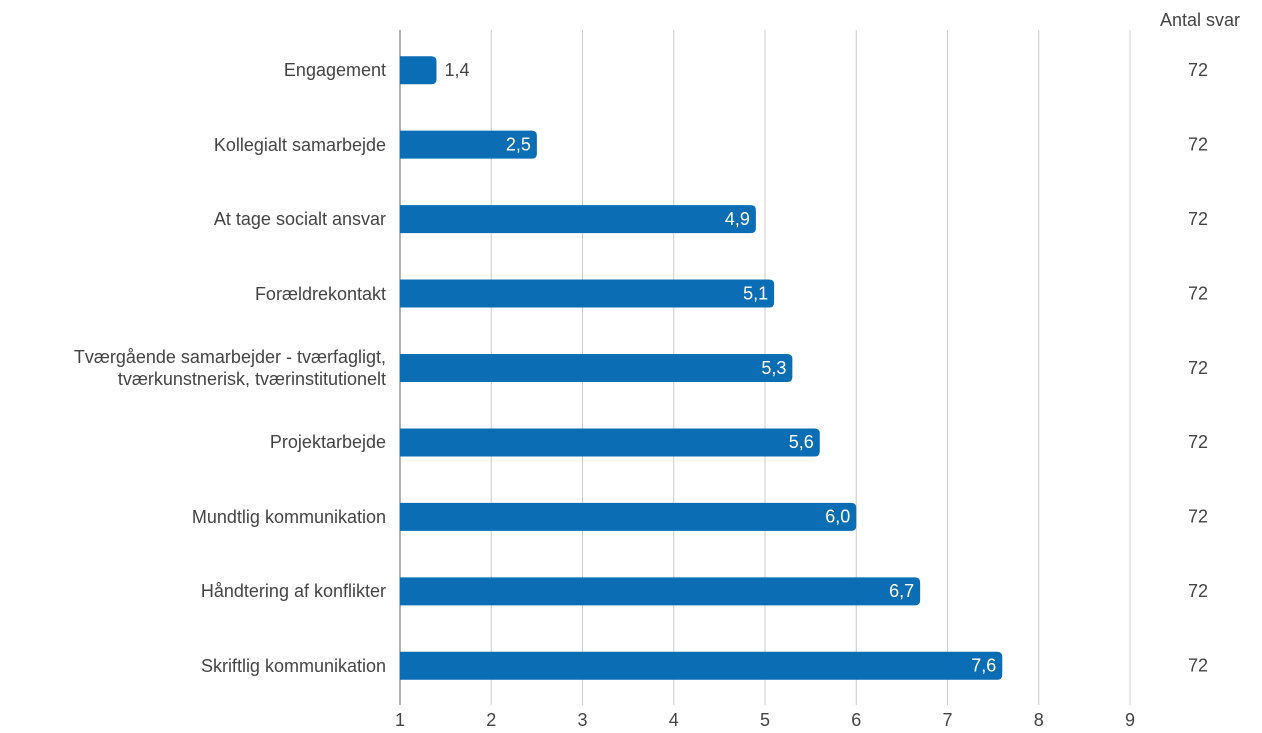 This screenshot has height=733, width=1262. What do you see at coordinates (491, 720) in the screenshot?
I see `x-tick-label: 2` at bounding box center [491, 720].